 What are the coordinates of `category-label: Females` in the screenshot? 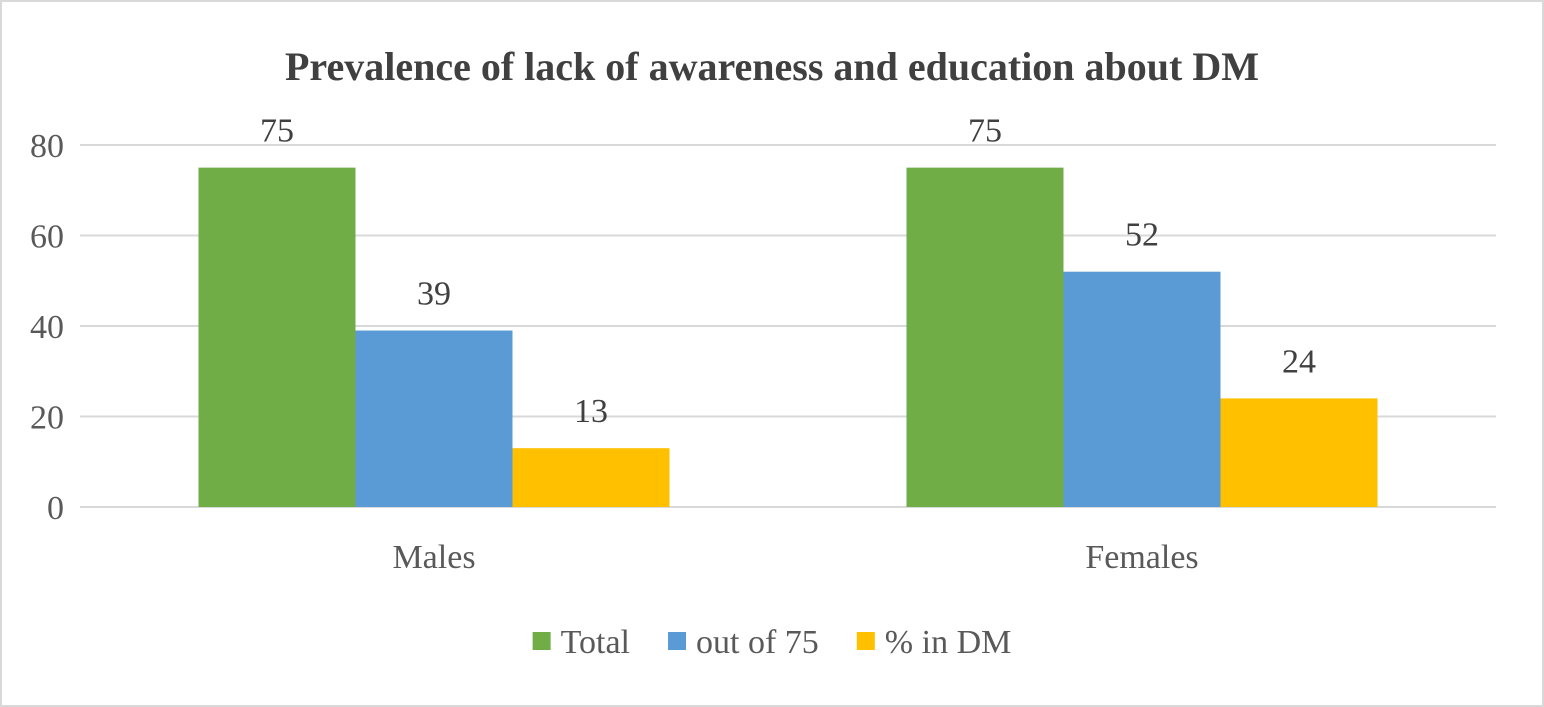 It's located at (1141, 557).